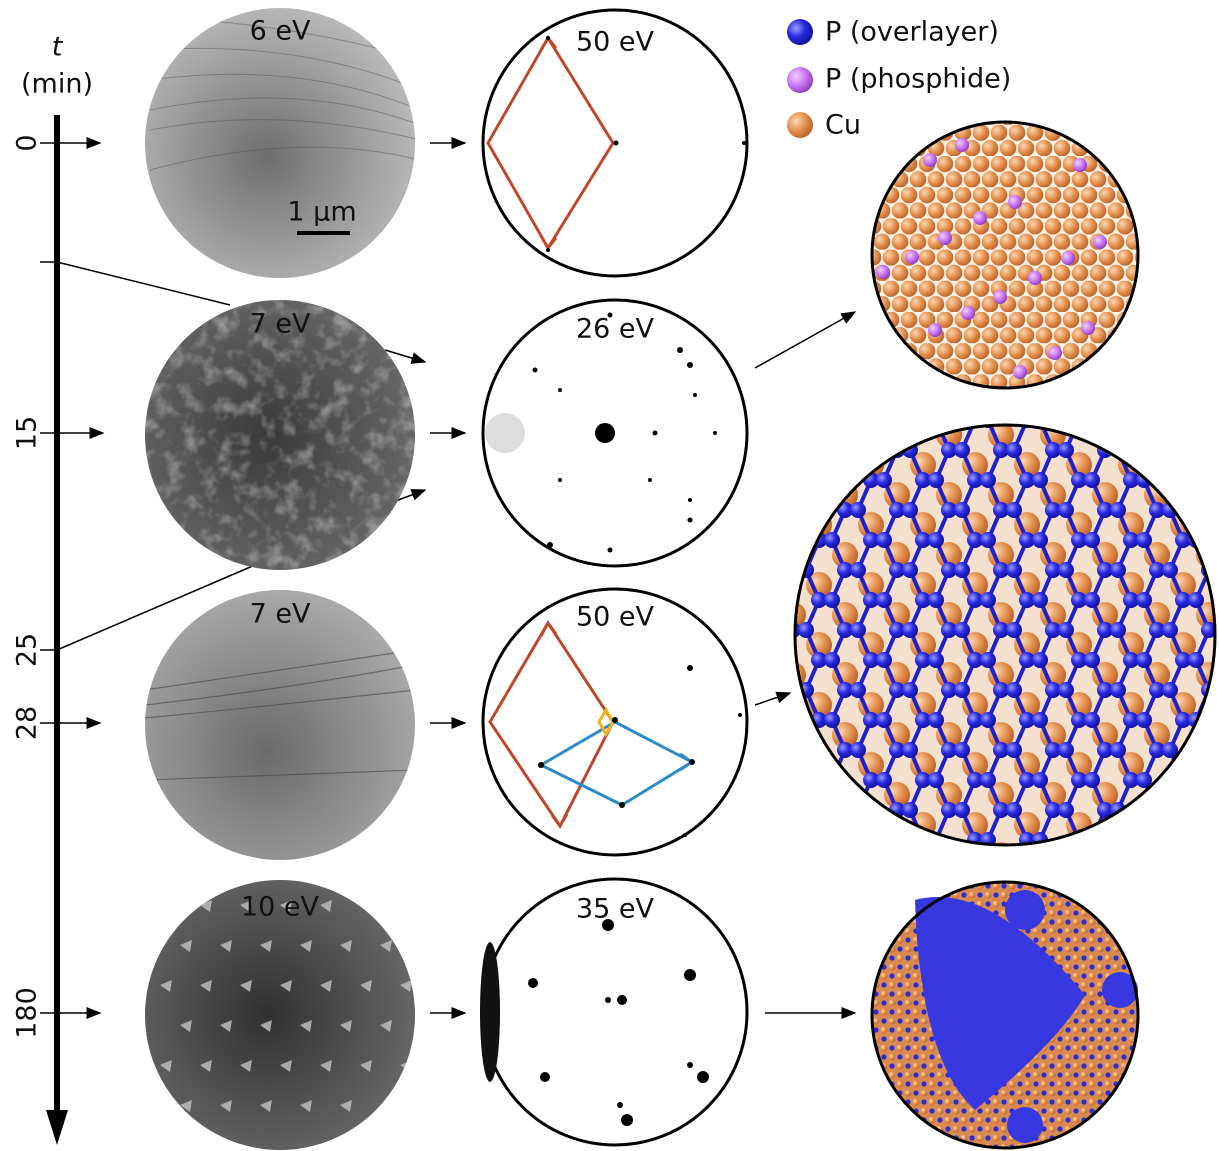 The height and width of the screenshot is (1151, 1219). I want to click on scale-bar-label: 1 µm, so click(321, 212).